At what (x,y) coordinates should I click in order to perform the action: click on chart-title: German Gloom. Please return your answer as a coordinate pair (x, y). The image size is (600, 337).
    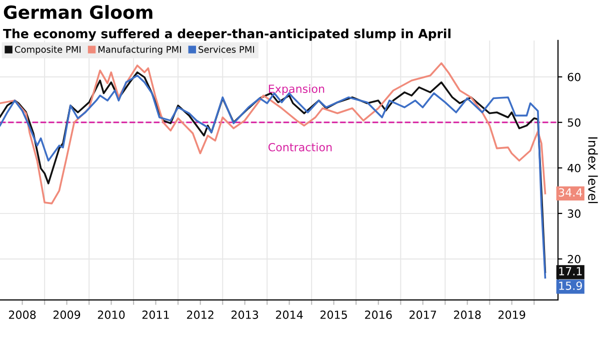
    Looking at the image, I should click on (78, 12).